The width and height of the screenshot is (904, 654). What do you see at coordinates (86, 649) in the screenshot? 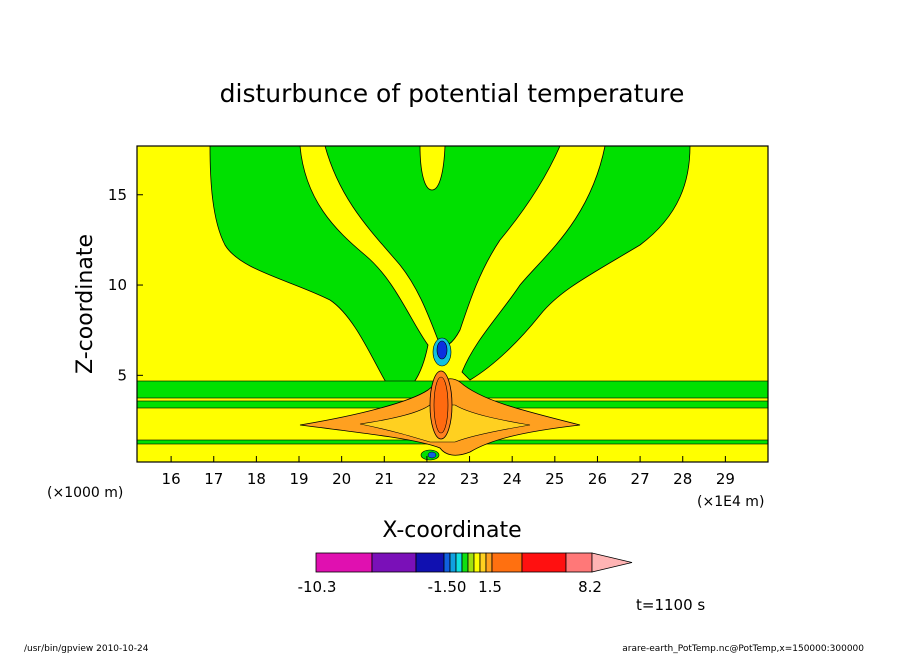
I see `footer-left: /usr/bin/gpview 2010-10-24` at bounding box center [86, 649].